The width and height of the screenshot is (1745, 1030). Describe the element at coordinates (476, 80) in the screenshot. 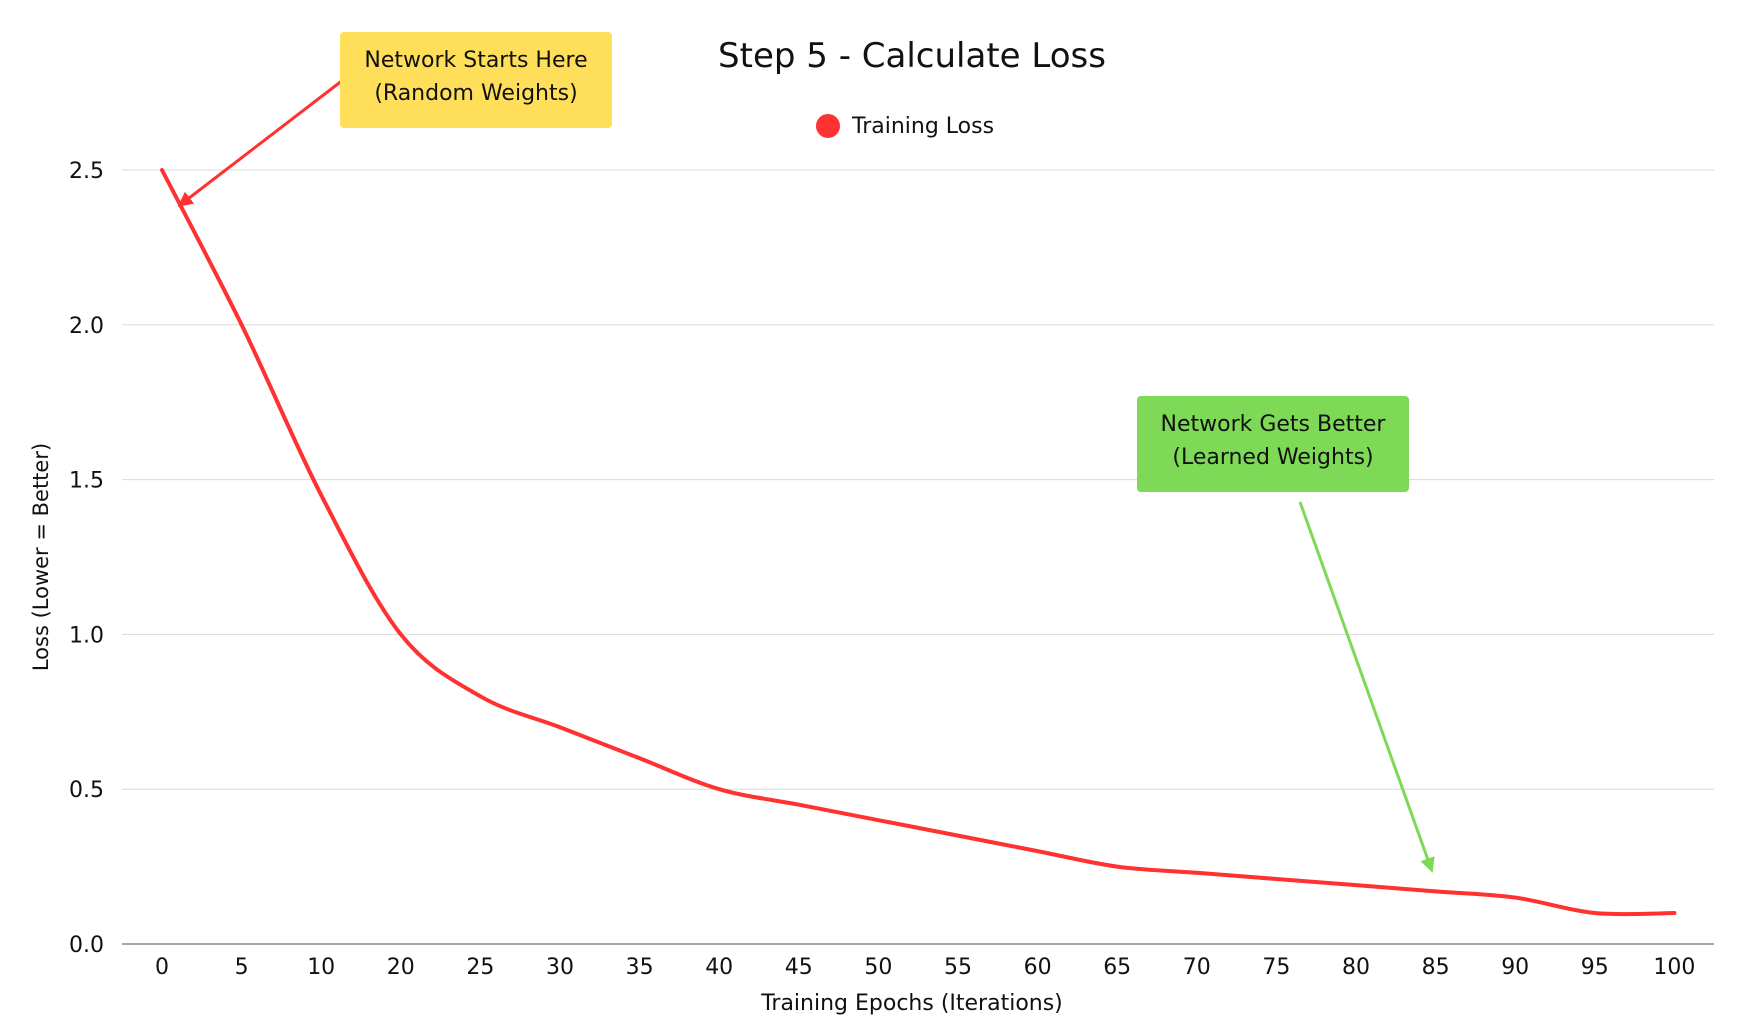

I see `annotation-start: Network Starts Here (Random Weights)` at that location.